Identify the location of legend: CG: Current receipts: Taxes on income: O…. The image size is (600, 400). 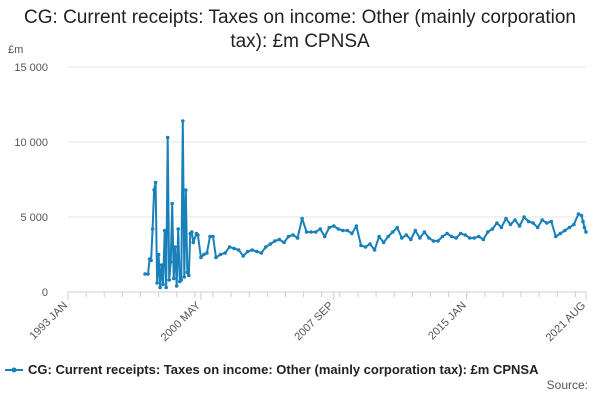
(271, 369).